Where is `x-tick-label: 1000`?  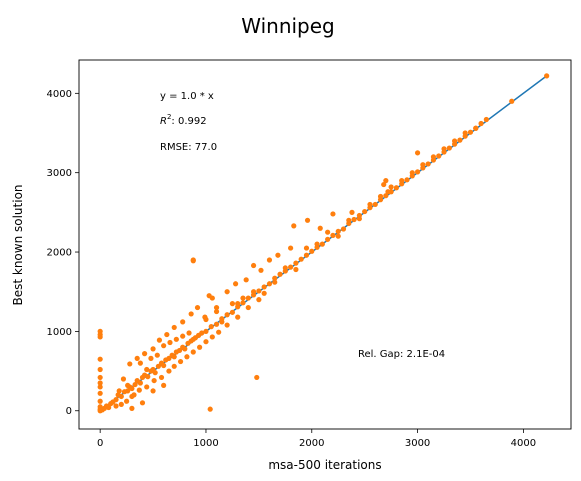
x-tick-label: 1000 is located at coordinates (205, 443).